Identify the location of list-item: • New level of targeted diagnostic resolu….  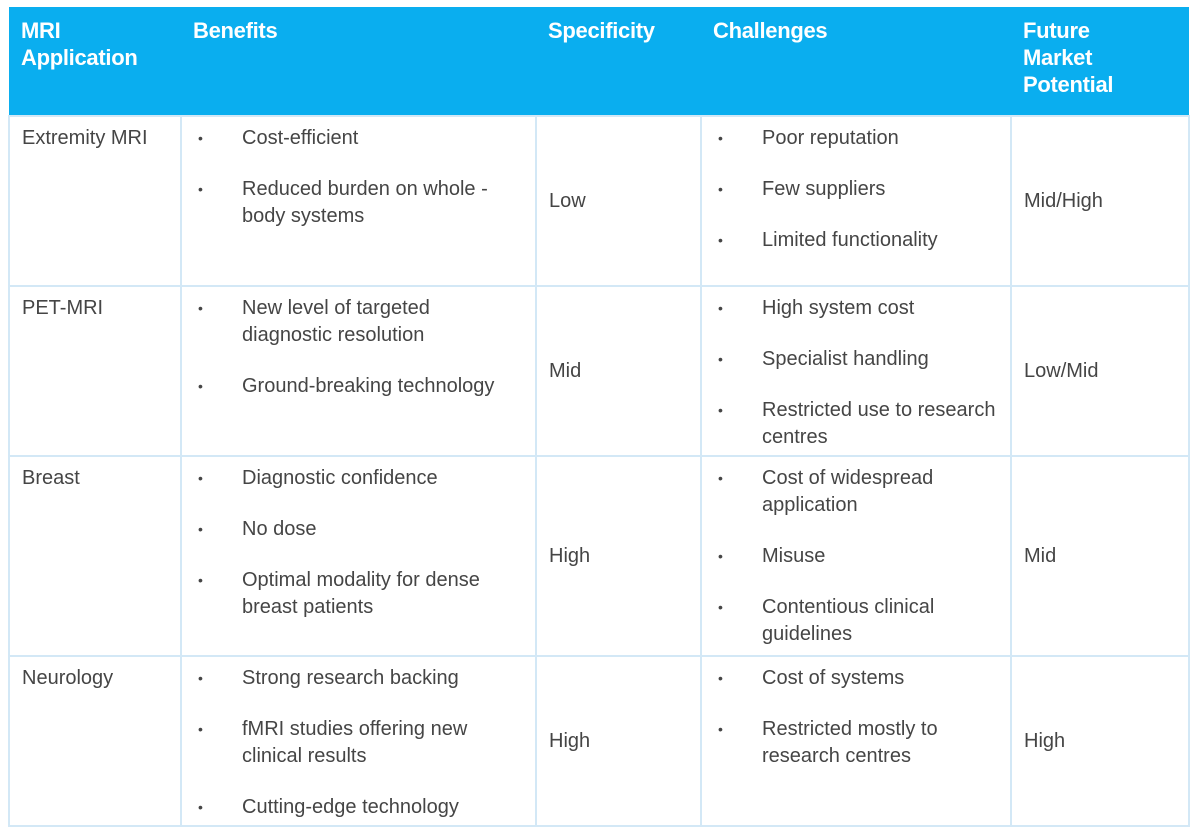
(359, 322).